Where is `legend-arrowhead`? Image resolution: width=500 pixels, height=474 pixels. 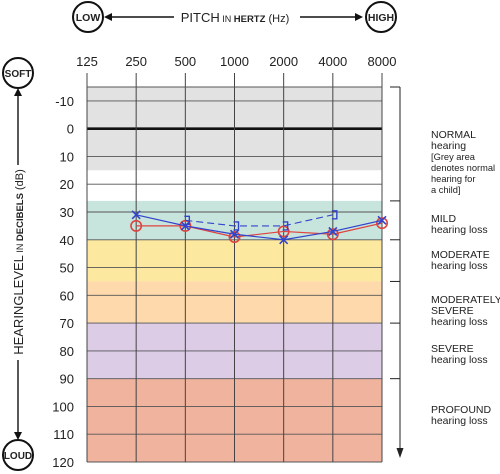
legend-arrowhead is located at coordinates (400, 453).